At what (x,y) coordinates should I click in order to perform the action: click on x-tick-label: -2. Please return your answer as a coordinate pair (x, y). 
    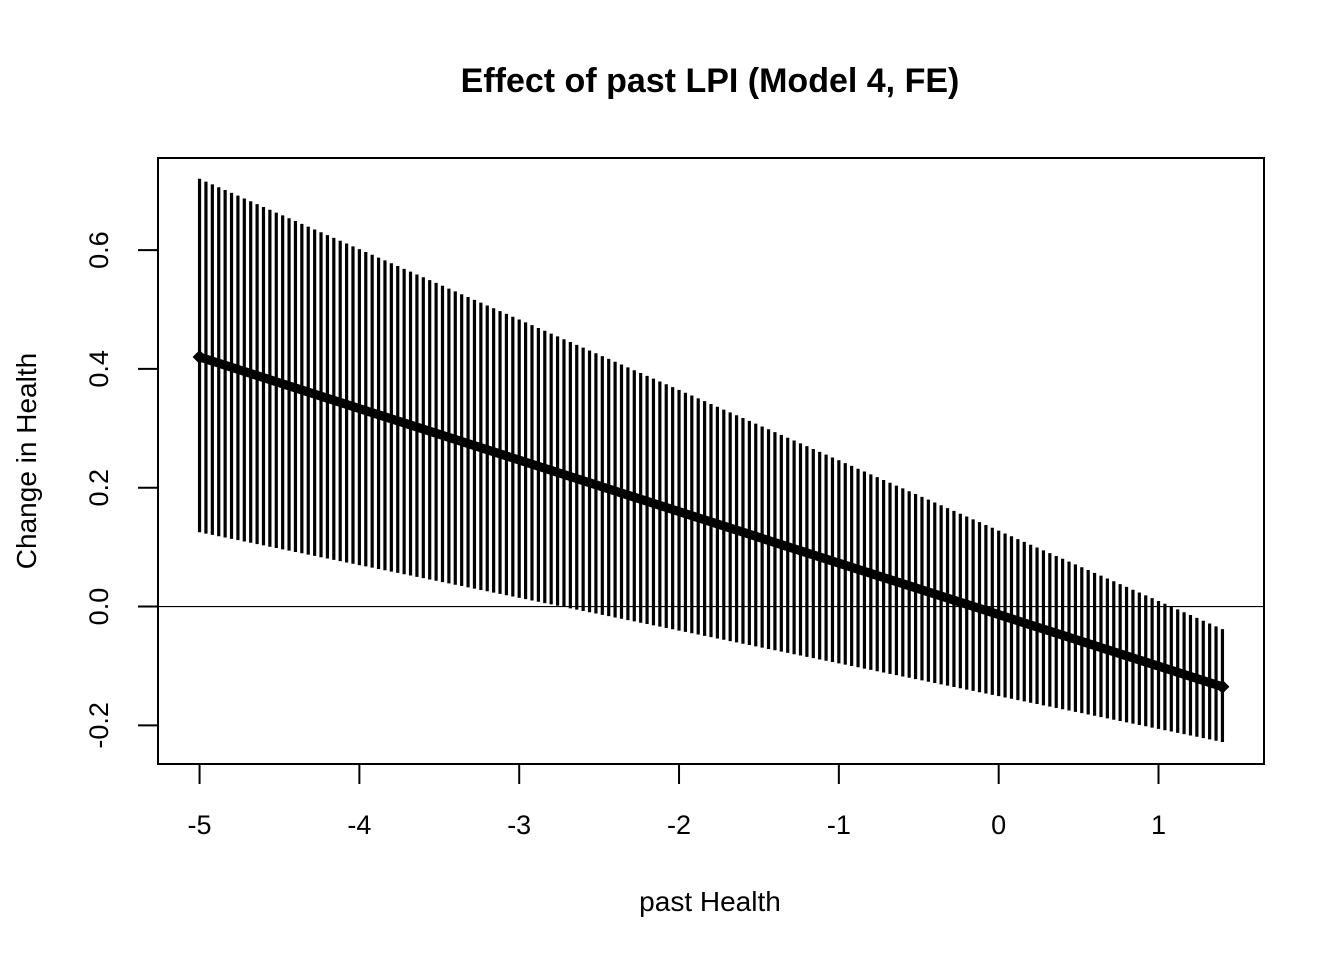
    Looking at the image, I should click on (679, 825).